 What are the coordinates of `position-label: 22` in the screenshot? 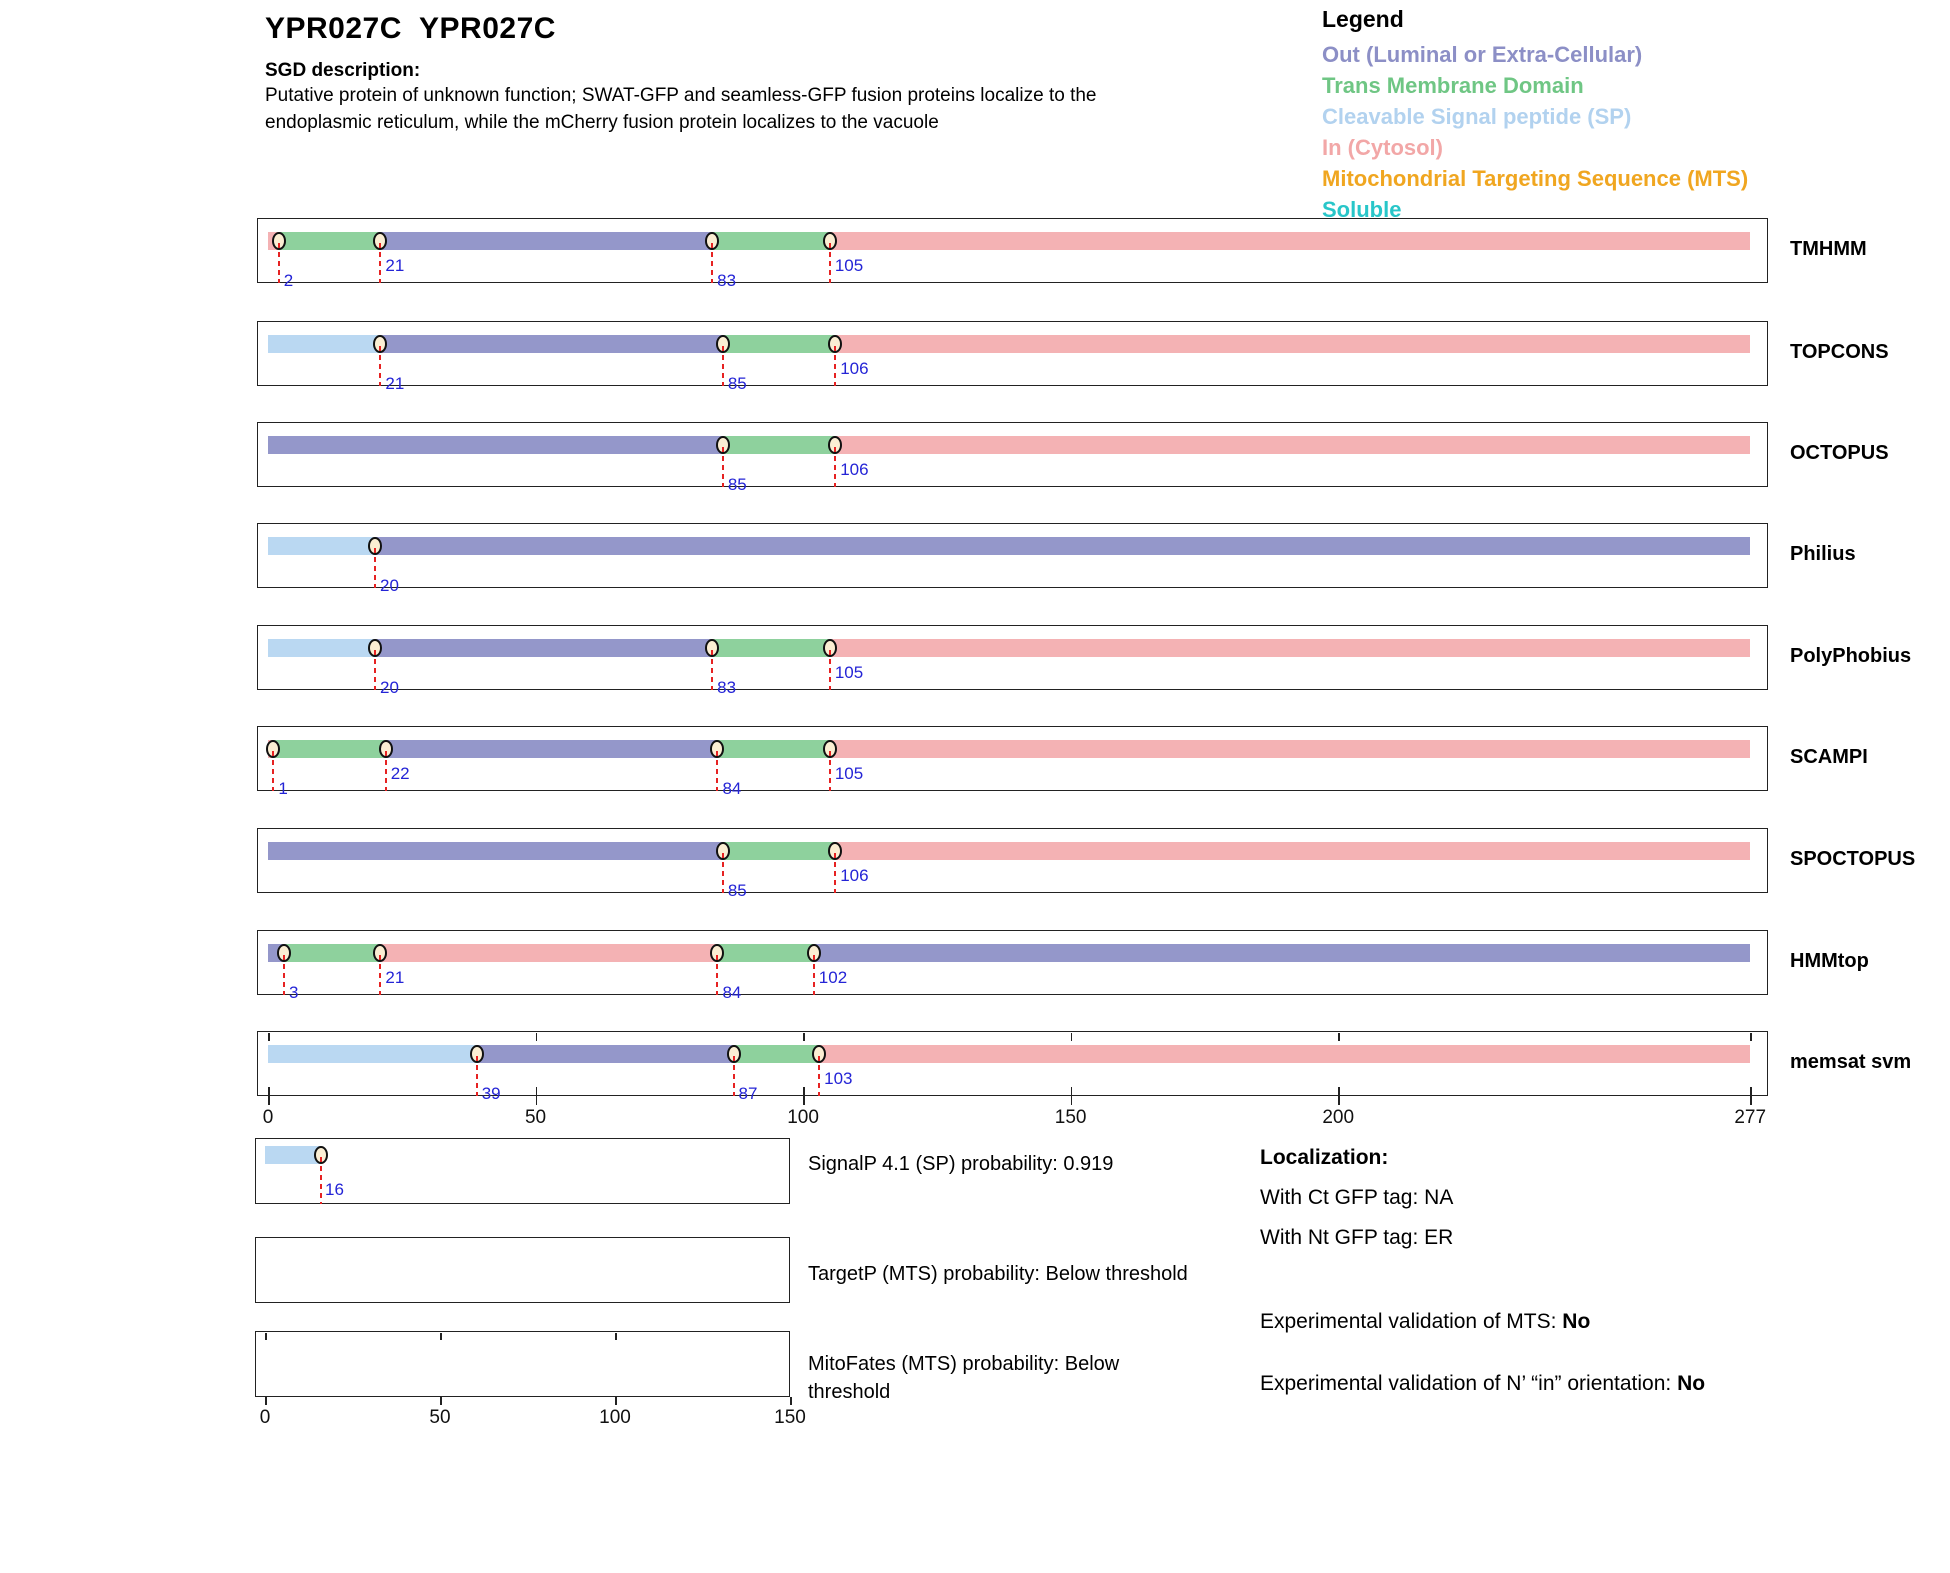 It's located at (400, 773).